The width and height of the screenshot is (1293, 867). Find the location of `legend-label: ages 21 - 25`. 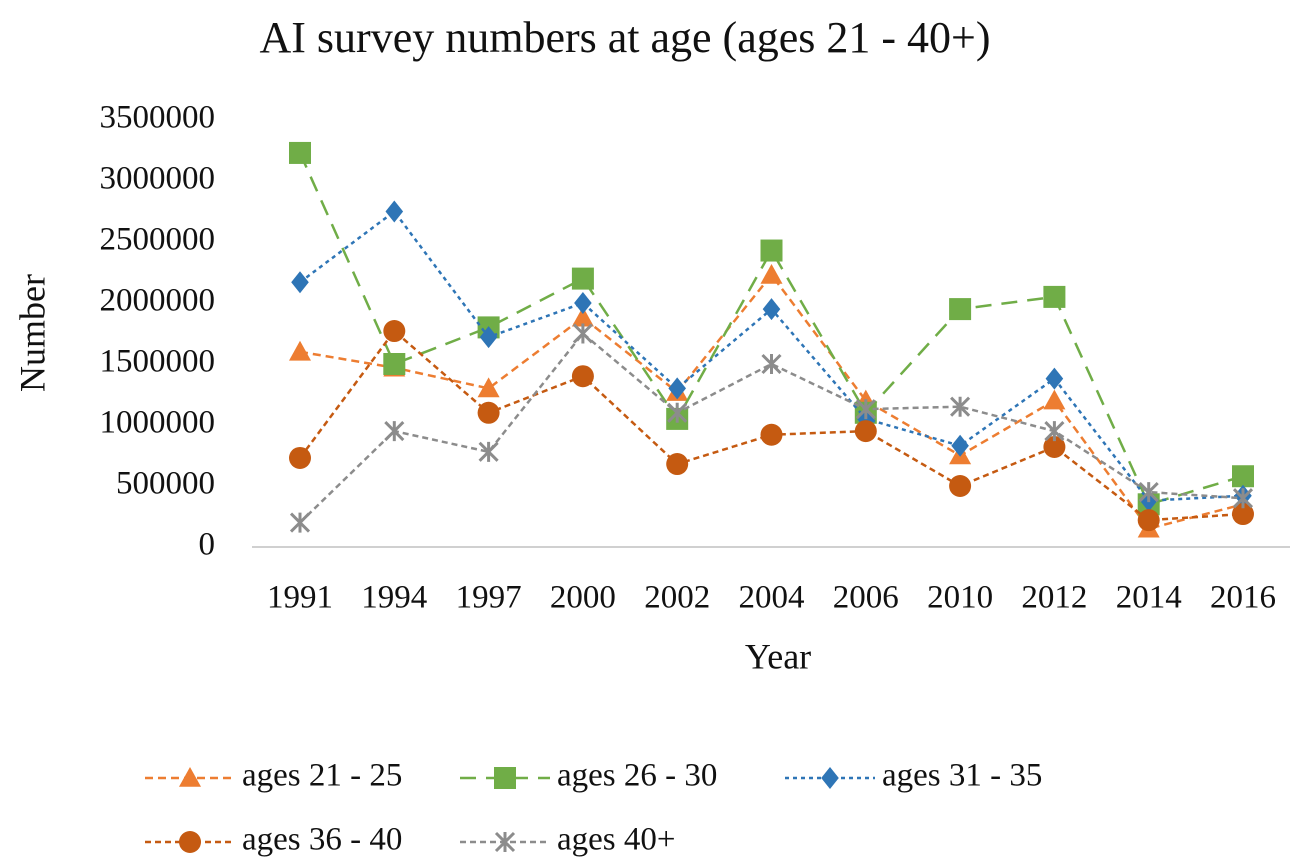

legend-label: ages 21 - 25 is located at coordinates (322, 776).